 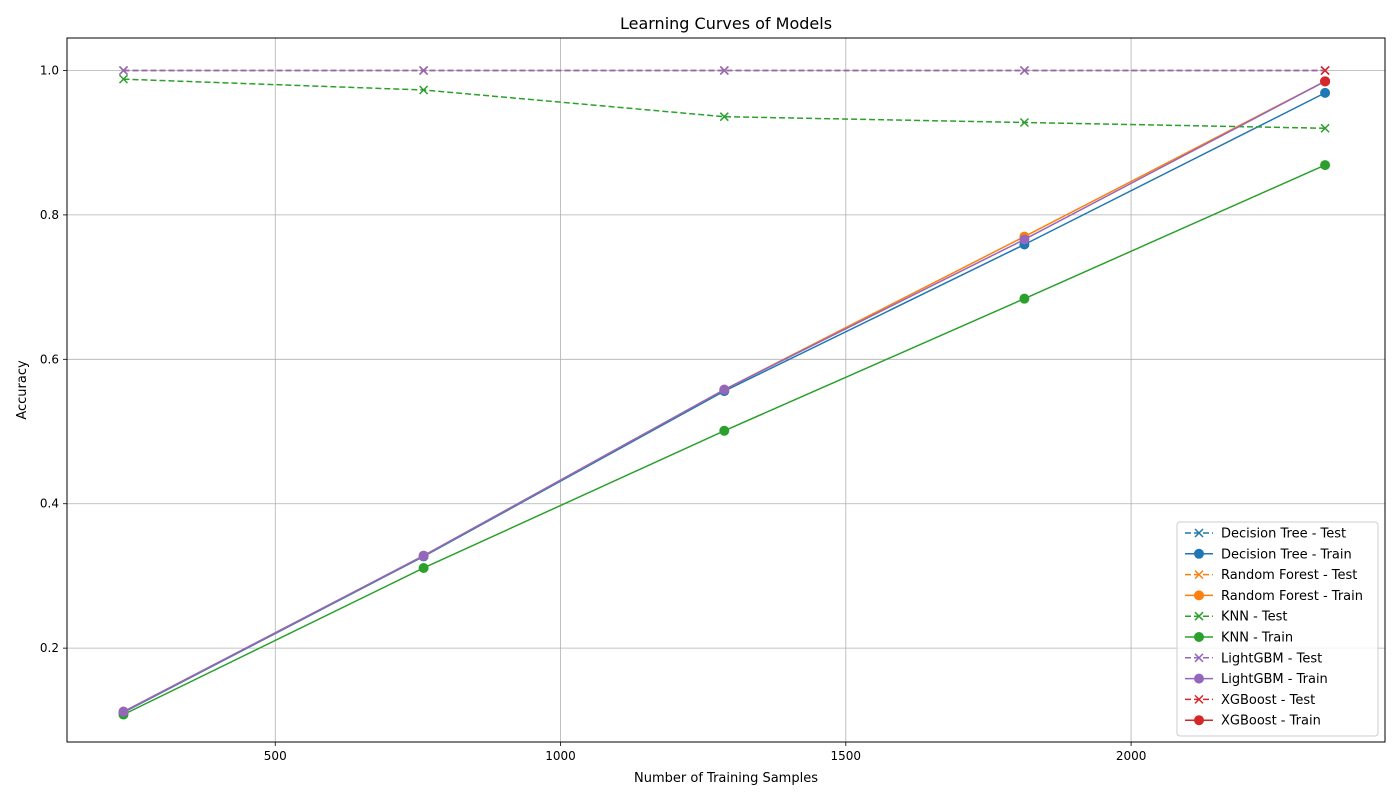 I want to click on legend-label: Random Forest - Train, so click(x=1292, y=596).